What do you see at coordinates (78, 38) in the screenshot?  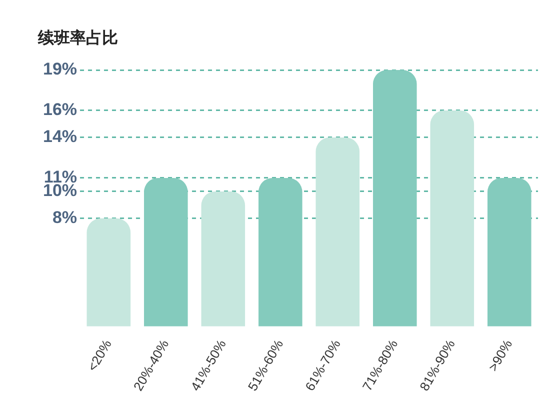 I see `chart-title: 续班率占比` at bounding box center [78, 38].